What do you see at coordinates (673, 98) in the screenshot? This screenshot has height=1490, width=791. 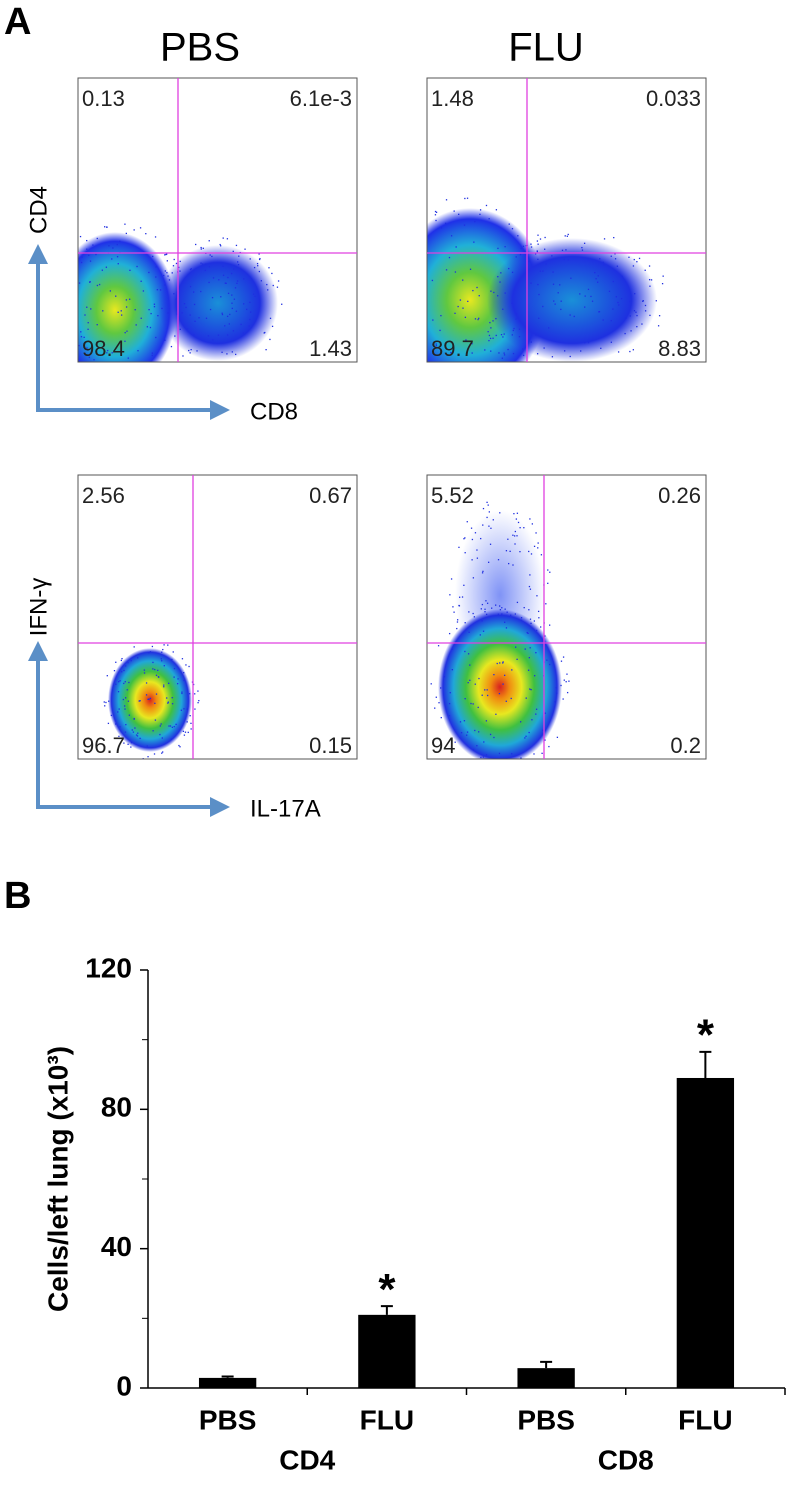 I see `quadrant-value: 0.033` at bounding box center [673, 98].